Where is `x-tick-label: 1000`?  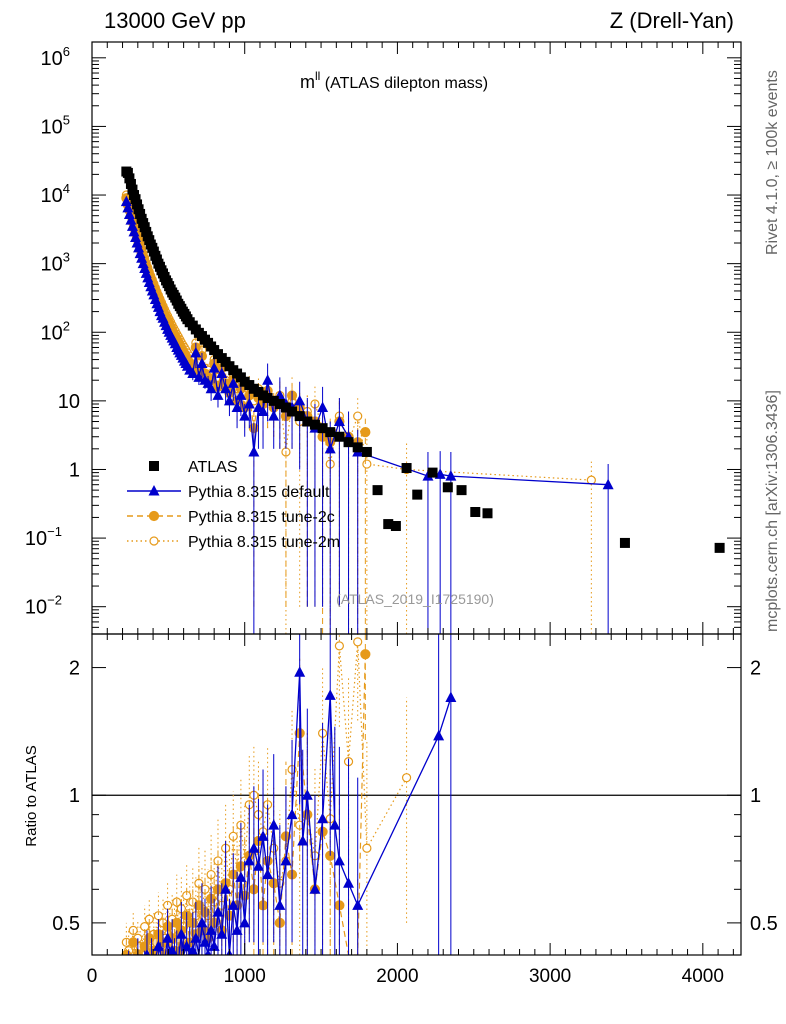
x-tick-label: 1000 is located at coordinates (245, 976).